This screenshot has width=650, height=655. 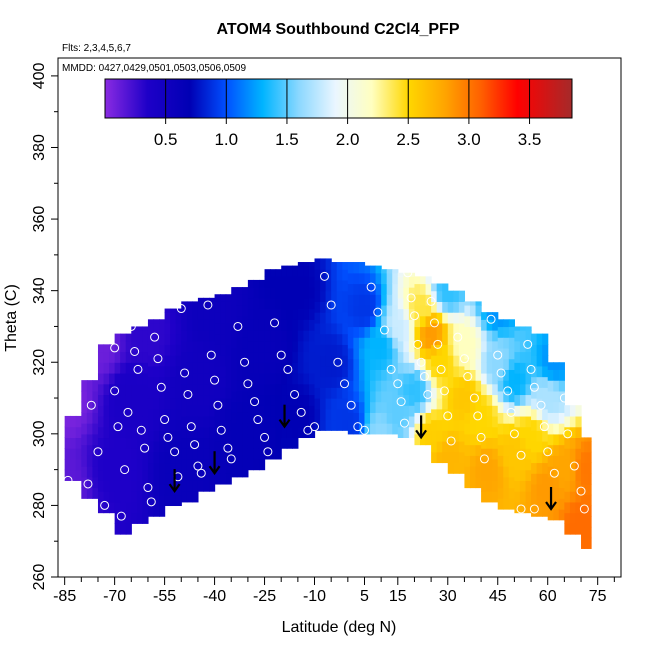 What do you see at coordinates (64, 596) in the screenshot?
I see `x-tick-label: -85` at bounding box center [64, 596].